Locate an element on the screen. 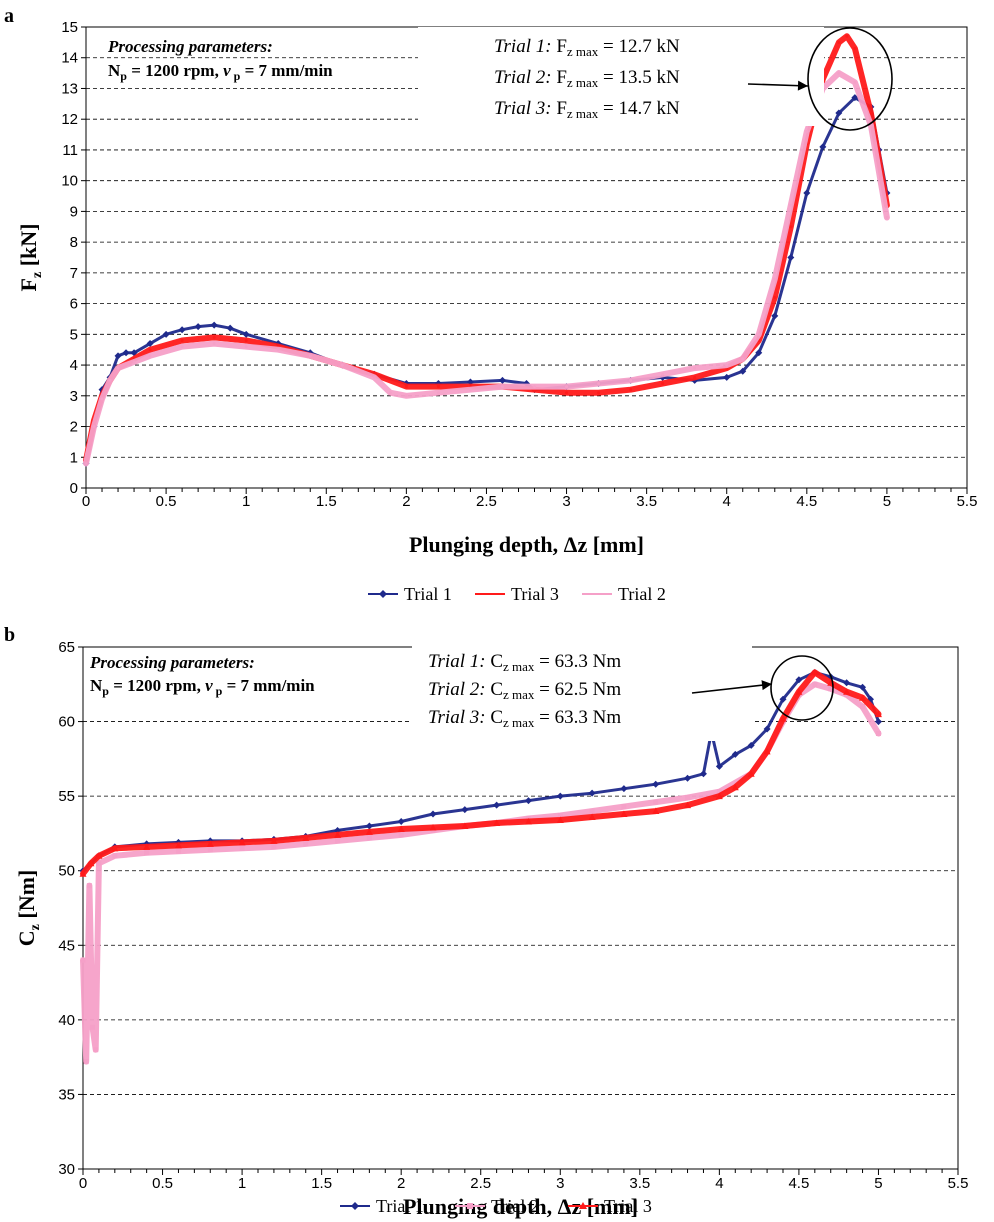  y-tick-label: 6 is located at coordinates (74, 304).